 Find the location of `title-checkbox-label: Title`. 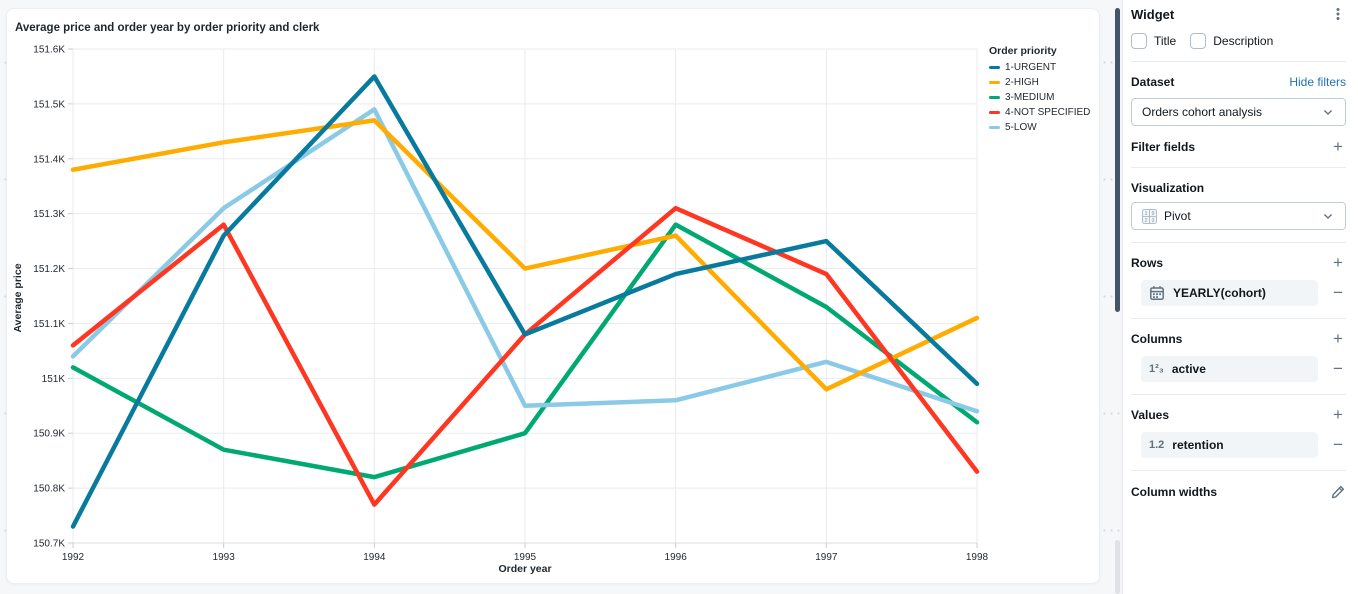

title-checkbox-label: Title is located at coordinates (1165, 40).